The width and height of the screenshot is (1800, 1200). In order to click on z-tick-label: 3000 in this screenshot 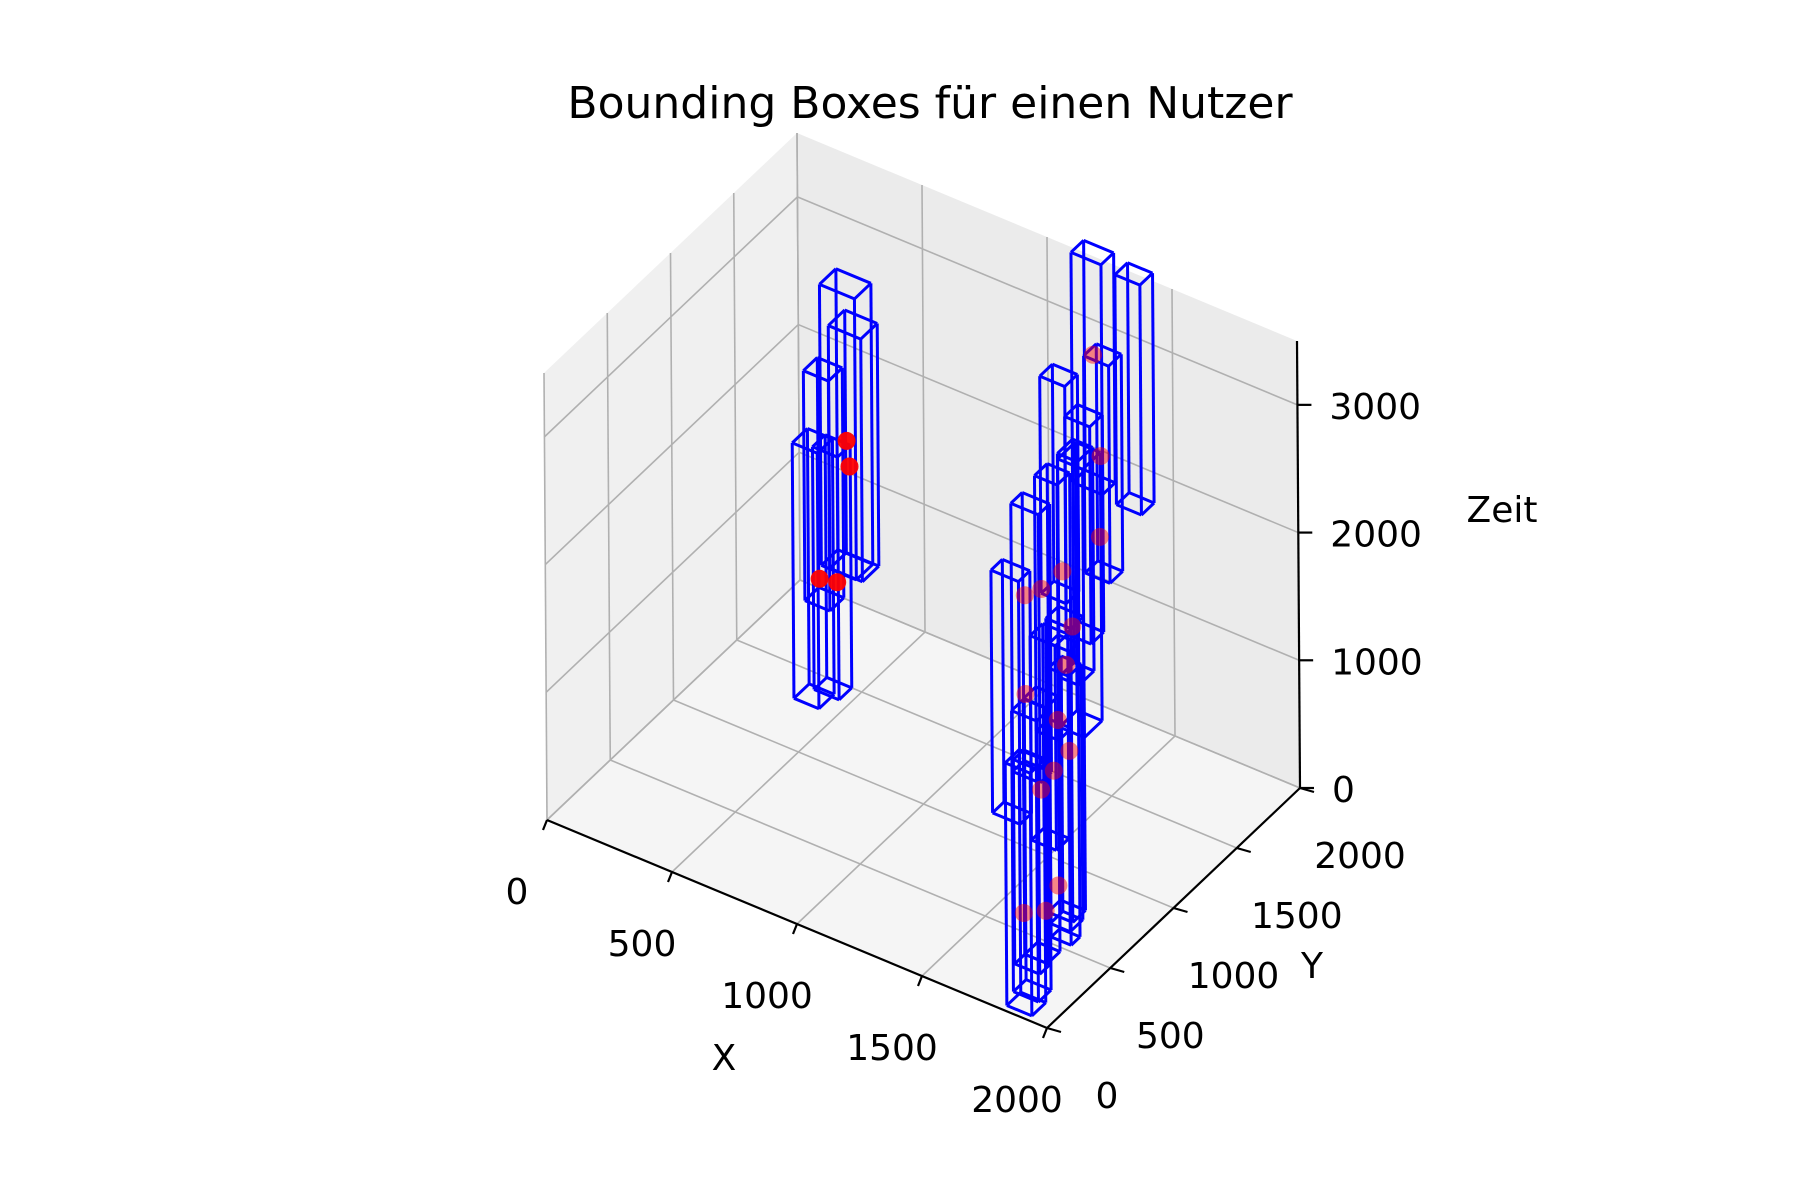, I will do `click(1375, 407)`.